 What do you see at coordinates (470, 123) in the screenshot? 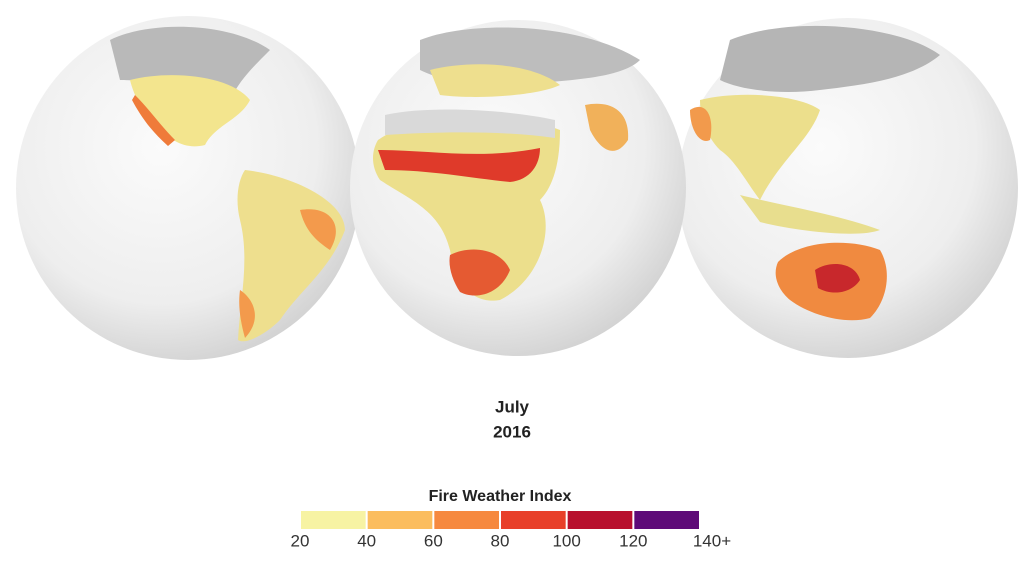
I see `sahara` at bounding box center [470, 123].